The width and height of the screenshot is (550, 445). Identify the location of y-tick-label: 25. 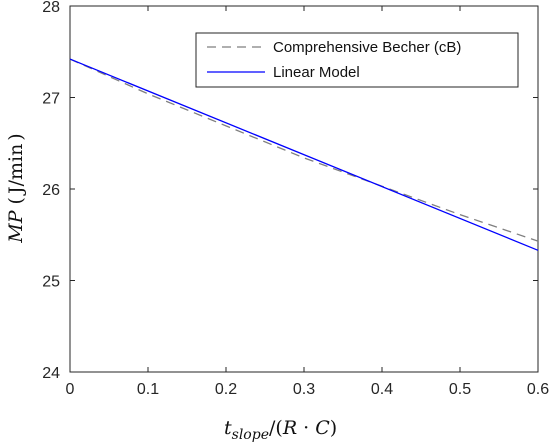
(51, 282).